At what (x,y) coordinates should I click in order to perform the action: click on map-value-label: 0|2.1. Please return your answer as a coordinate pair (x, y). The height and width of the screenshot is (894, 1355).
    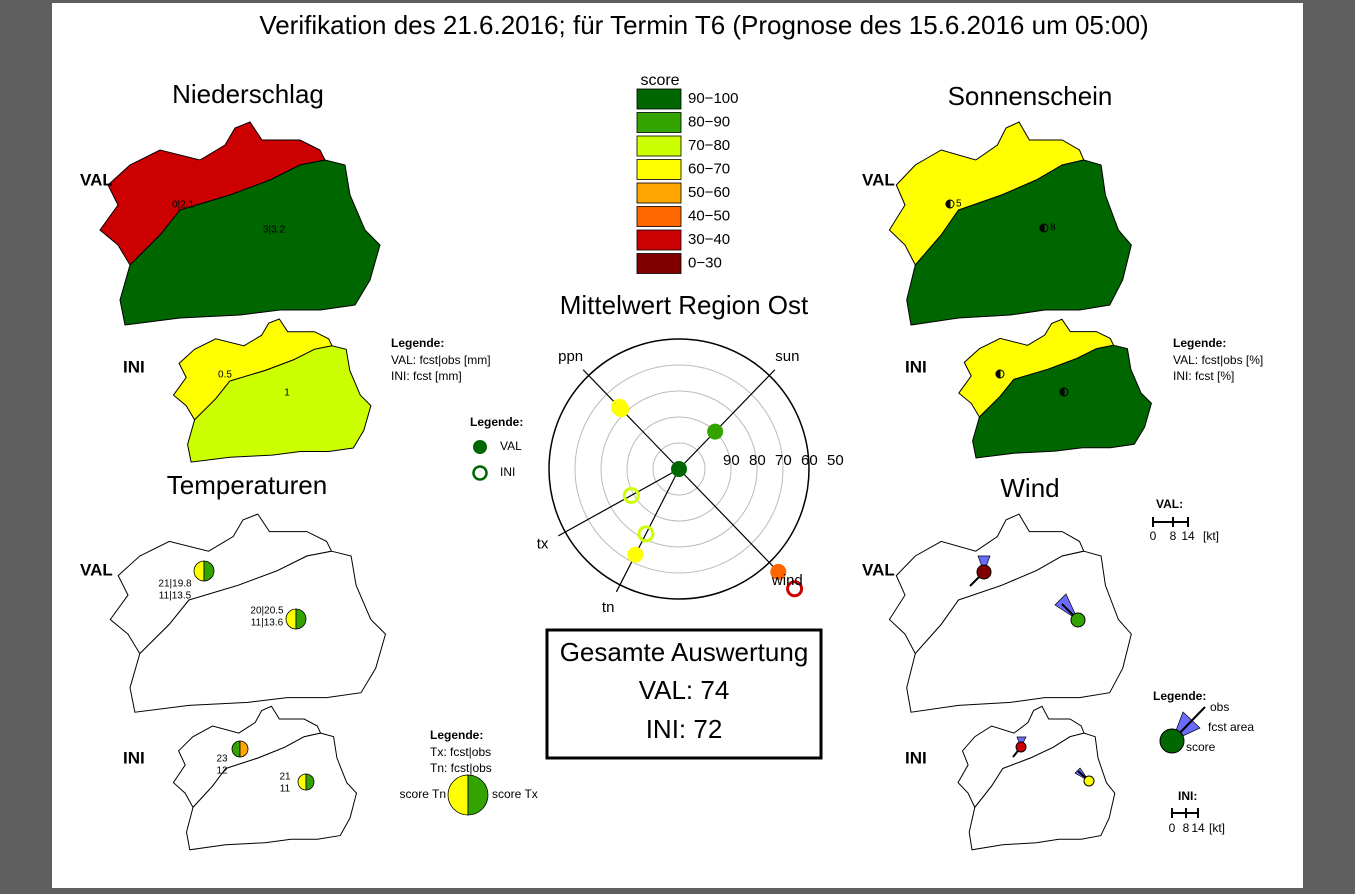
    Looking at the image, I should click on (183, 205).